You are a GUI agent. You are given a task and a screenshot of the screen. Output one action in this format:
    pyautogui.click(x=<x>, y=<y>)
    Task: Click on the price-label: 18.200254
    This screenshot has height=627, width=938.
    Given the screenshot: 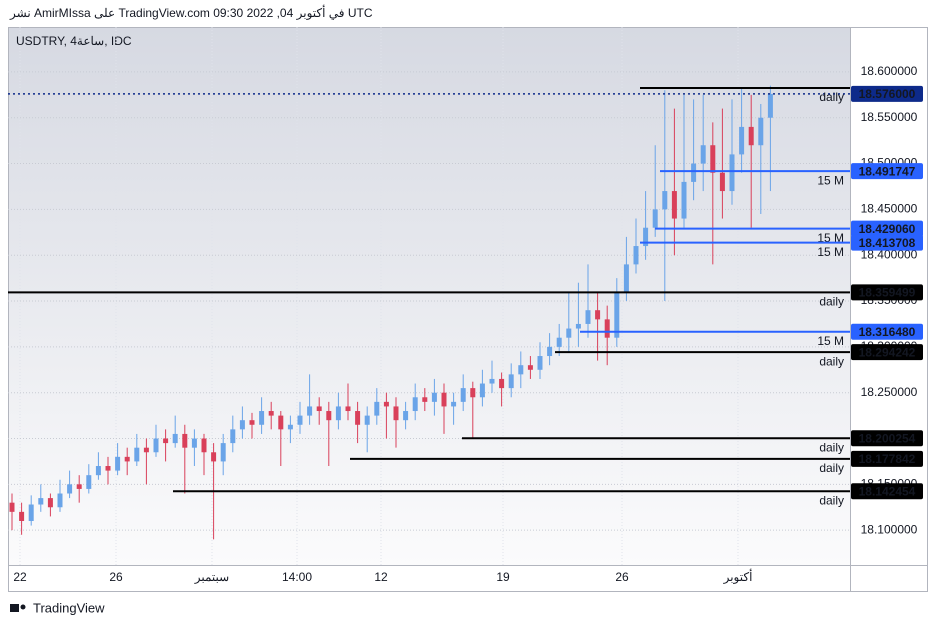 What is the action you would take?
    pyautogui.click(x=887, y=438)
    